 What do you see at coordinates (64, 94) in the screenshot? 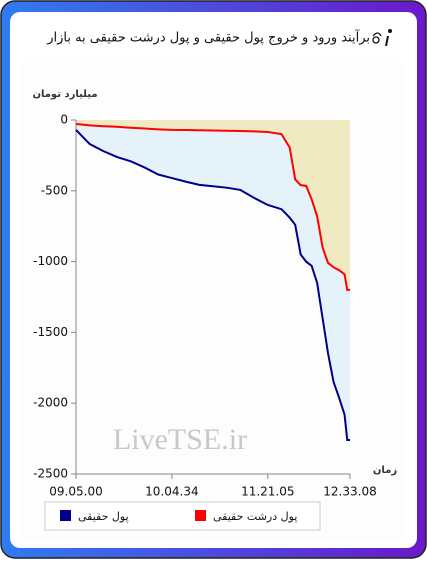
I see `y-axis-label: میلیارد تومان` at bounding box center [64, 94].